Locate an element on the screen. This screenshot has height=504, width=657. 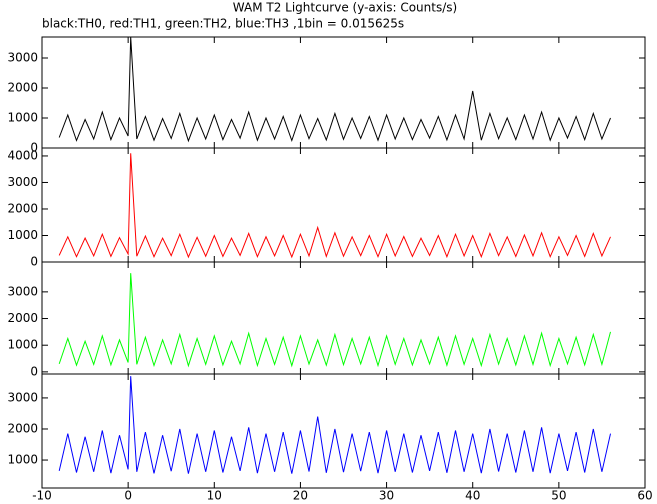
x-tick-label: 40 is located at coordinates (472, 496).